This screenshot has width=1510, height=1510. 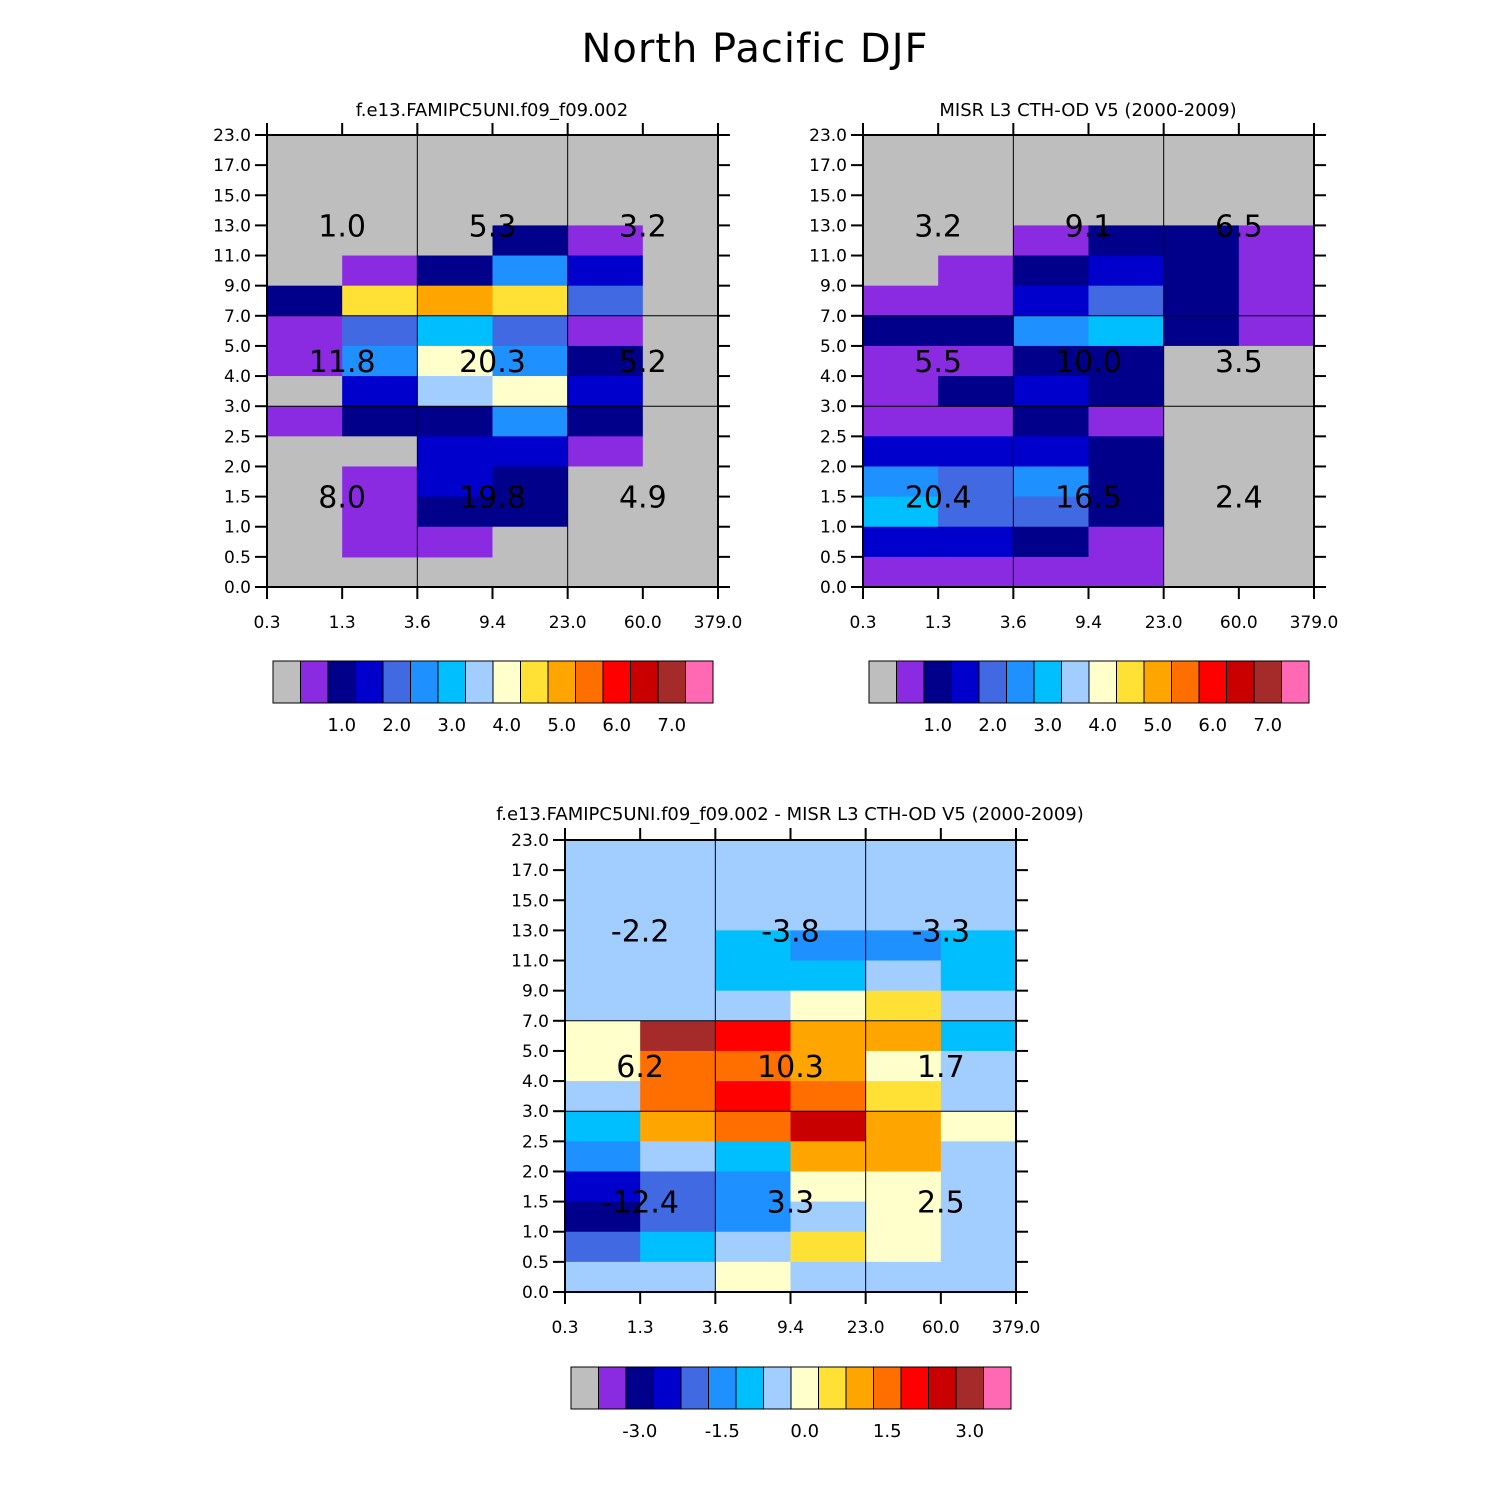 I want to click on y-tick-label: 1.5, so click(x=237, y=498).